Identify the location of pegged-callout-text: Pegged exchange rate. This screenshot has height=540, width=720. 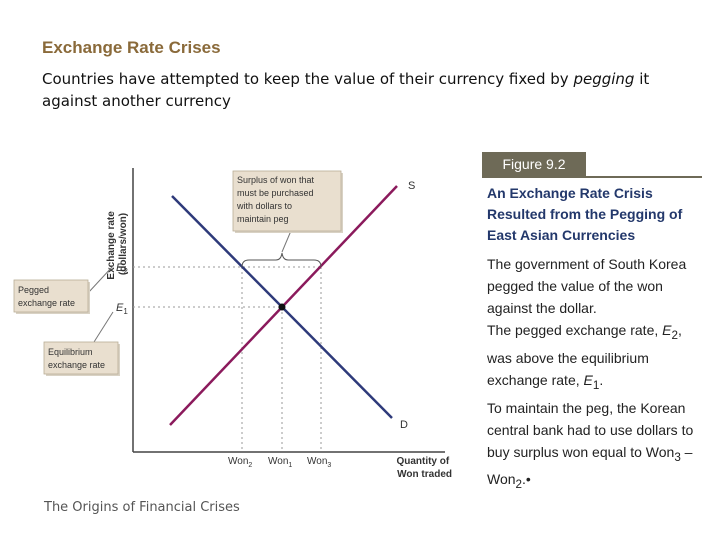
(46, 296).